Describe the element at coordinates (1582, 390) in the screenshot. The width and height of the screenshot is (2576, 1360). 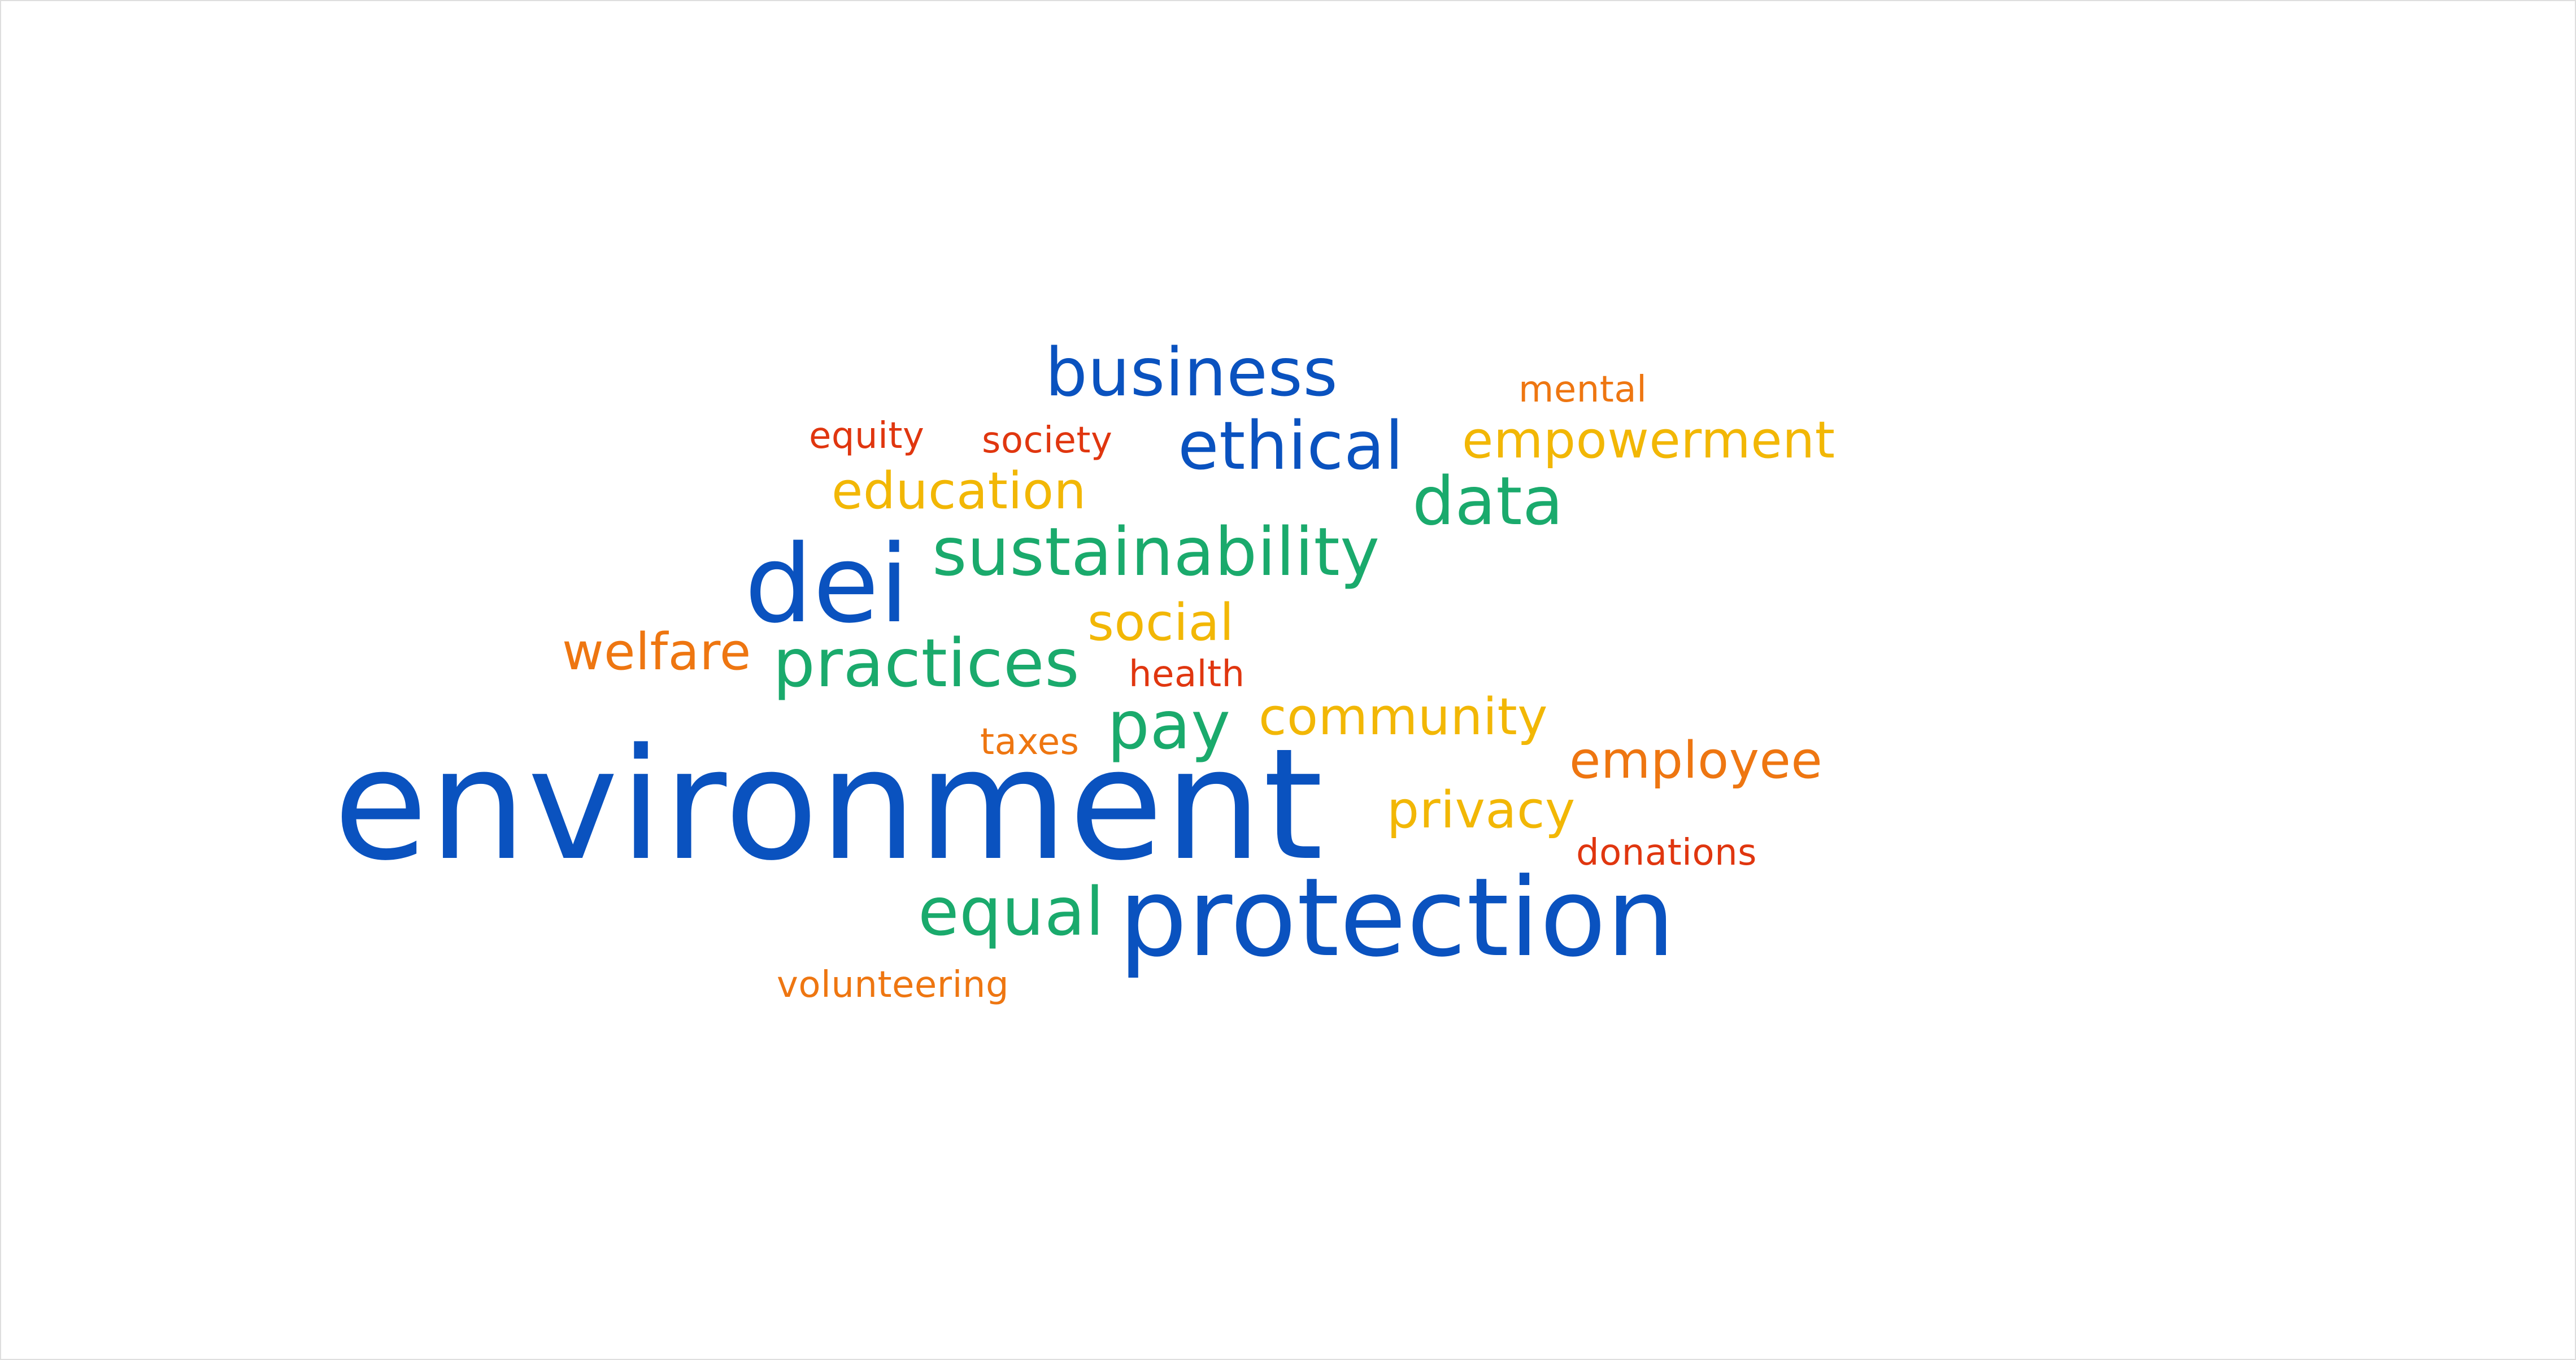
I see `word-mental: mental` at that location.